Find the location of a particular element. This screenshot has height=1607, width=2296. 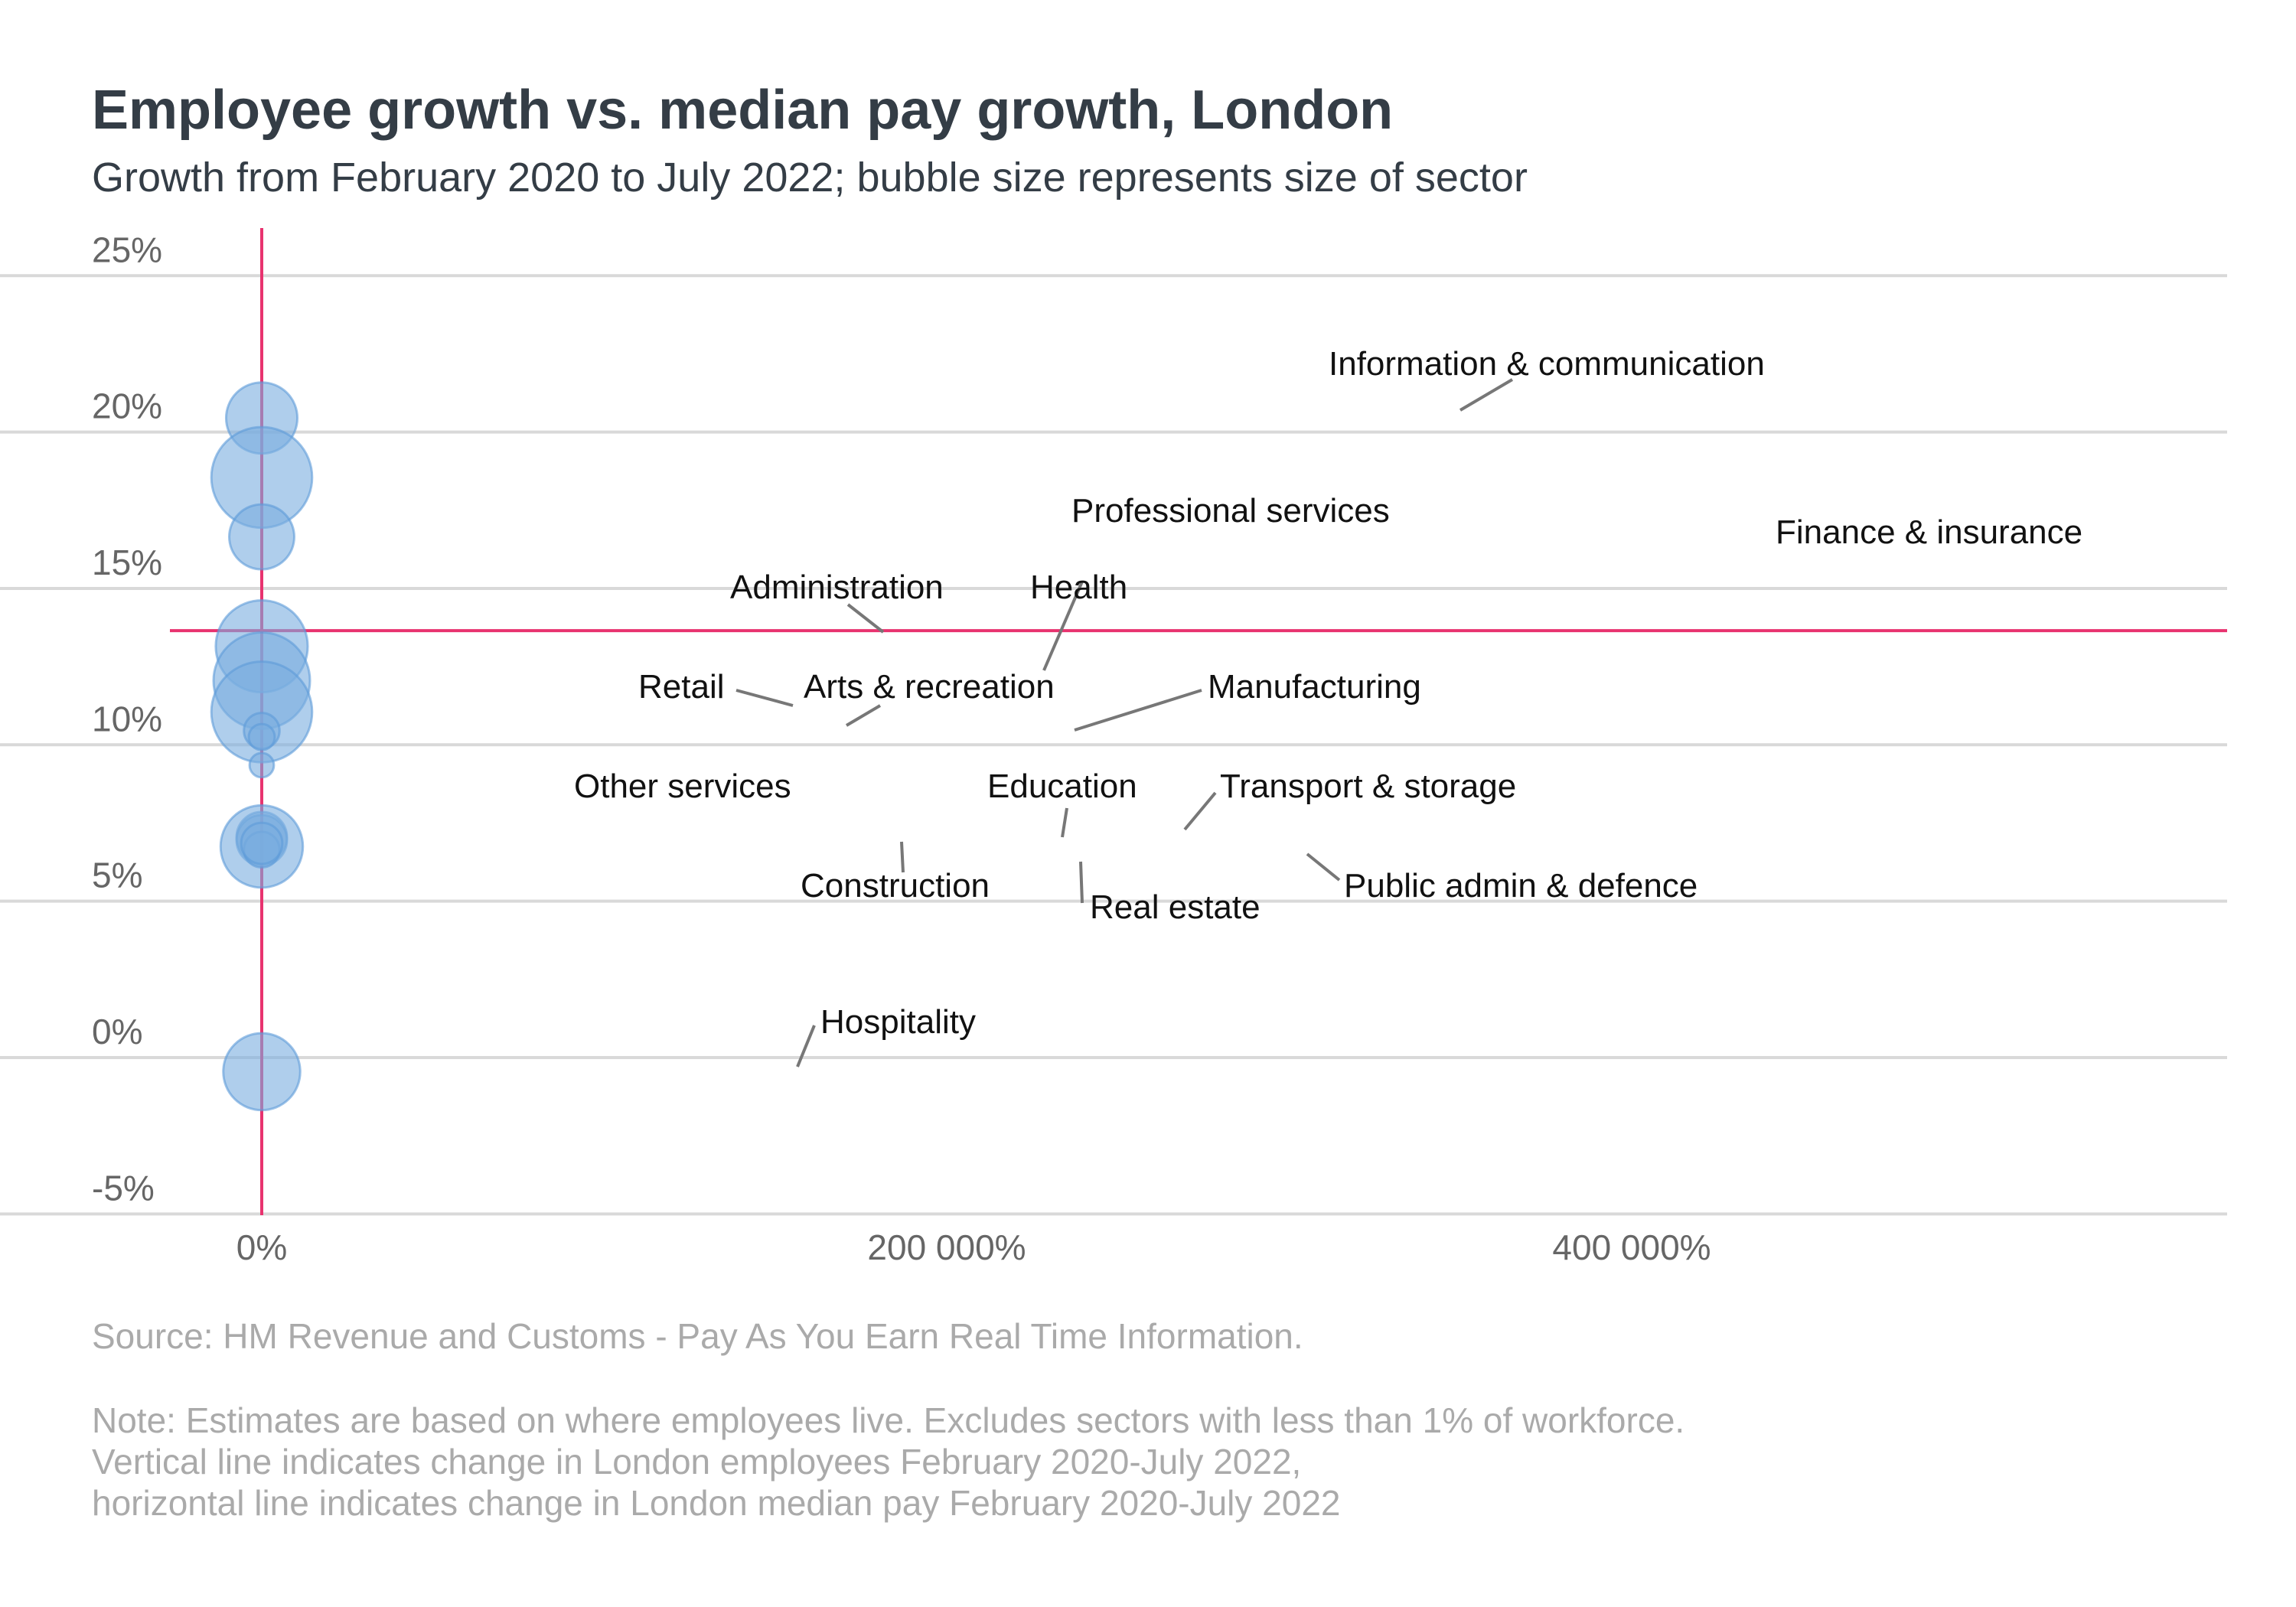

point-label: Finance & insurance is located at coordinates (1929, 532).